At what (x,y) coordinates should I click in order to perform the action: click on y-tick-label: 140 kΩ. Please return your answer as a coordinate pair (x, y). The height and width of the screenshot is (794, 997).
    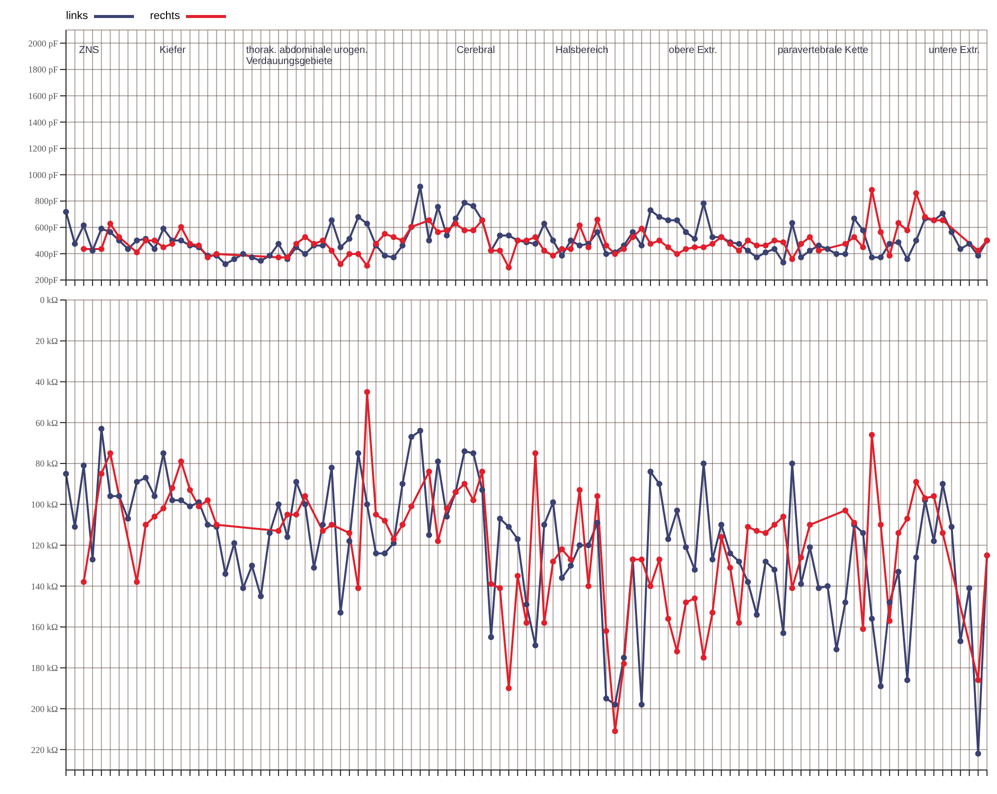
    Looking at the image, I should click on (44, 586).